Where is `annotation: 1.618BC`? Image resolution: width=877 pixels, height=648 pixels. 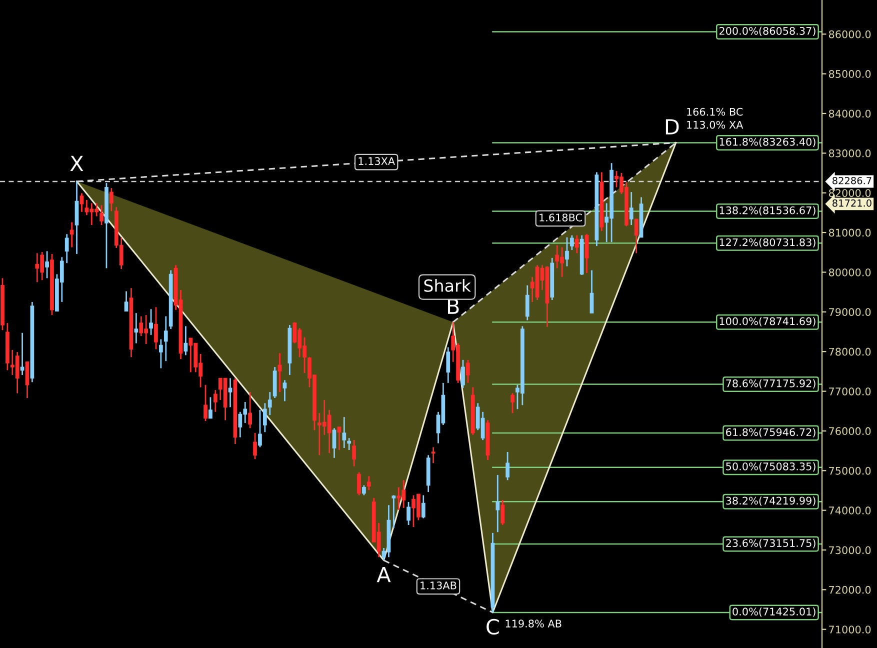 annotation: 1.618BC is located at coordinates (561, 218).